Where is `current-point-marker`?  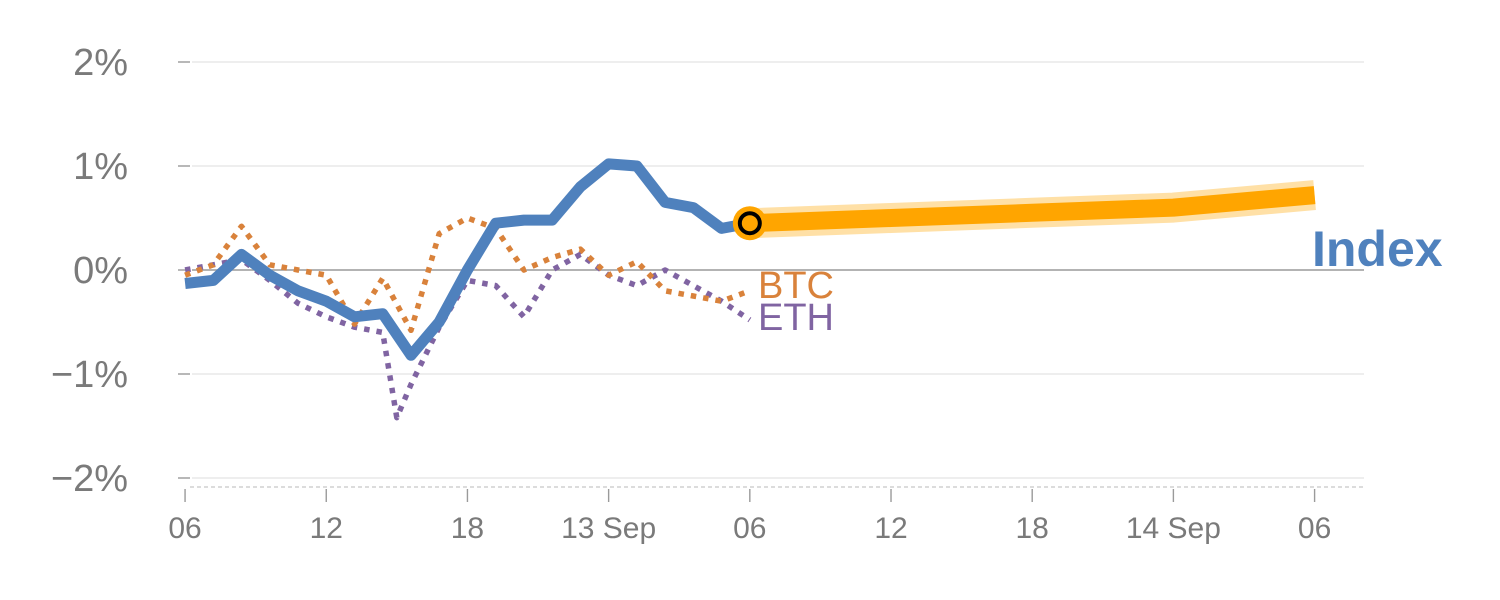
current-point-marker is located at coordinates (749, 223).